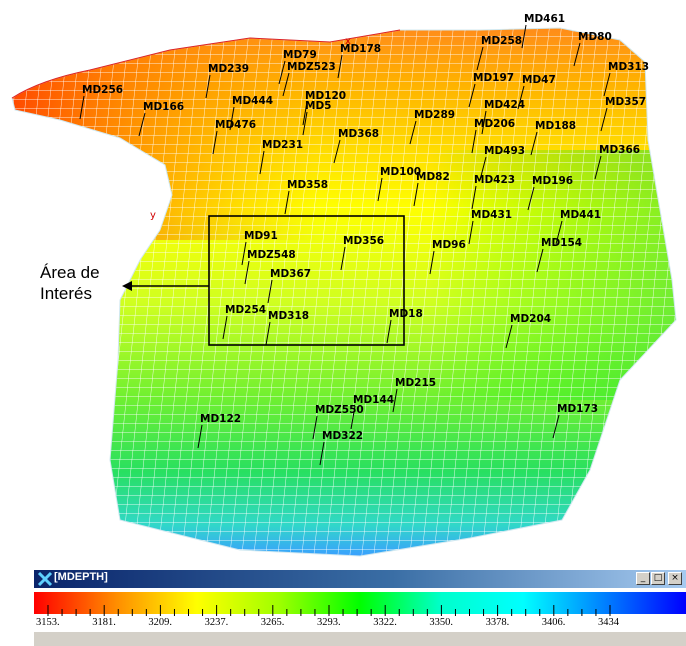 The width and height of the screenshot is (686, 646). Describe the element at coordinates (153, 215) in the screenshot. I see `y-marker: y` at that location.